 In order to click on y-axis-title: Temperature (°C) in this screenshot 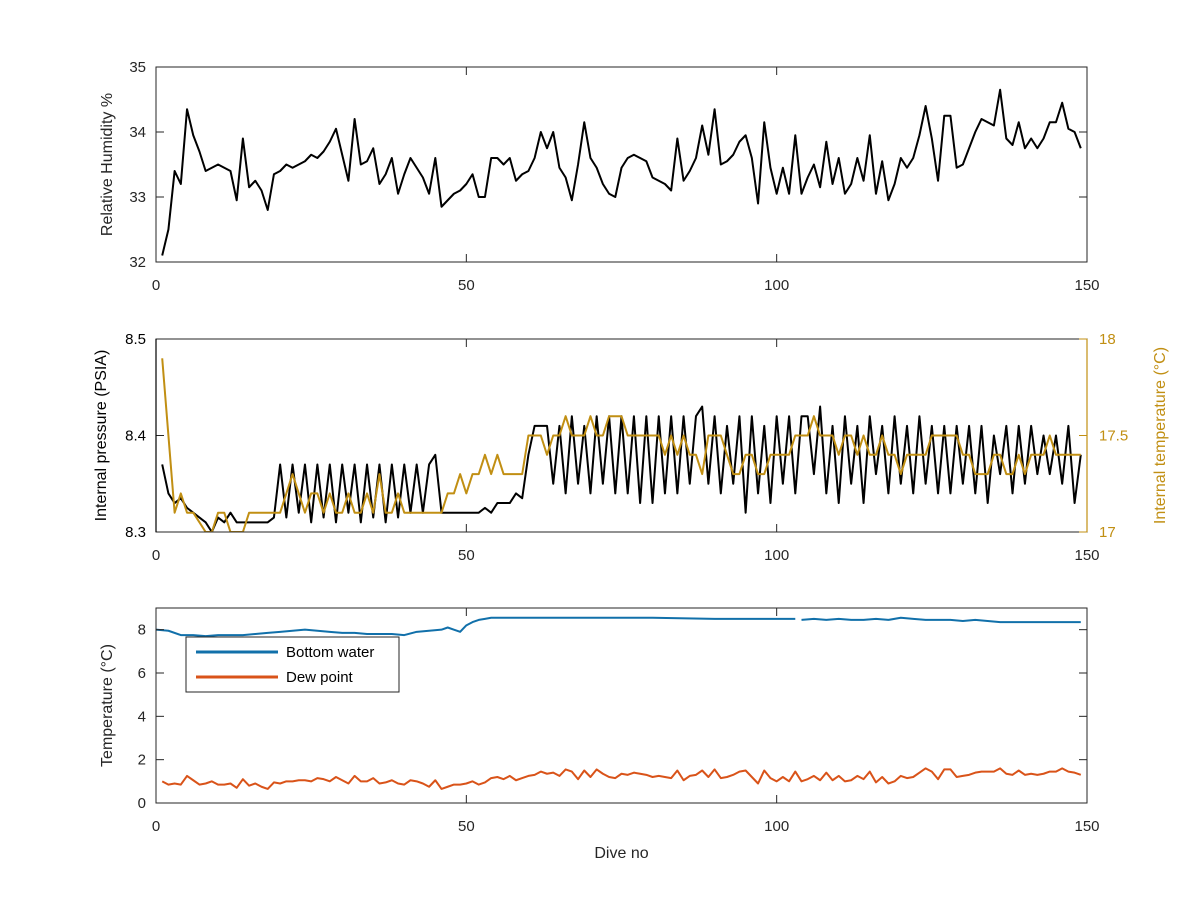, I will do `click(107, 705)`.